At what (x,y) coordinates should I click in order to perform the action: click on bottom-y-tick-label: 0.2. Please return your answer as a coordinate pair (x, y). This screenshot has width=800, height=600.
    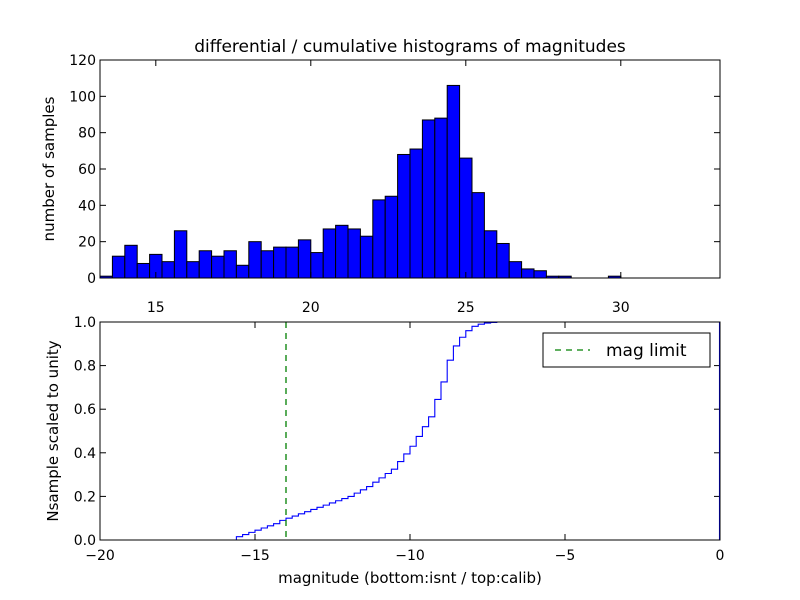
    Looking at the image, I should click on (85, 497).